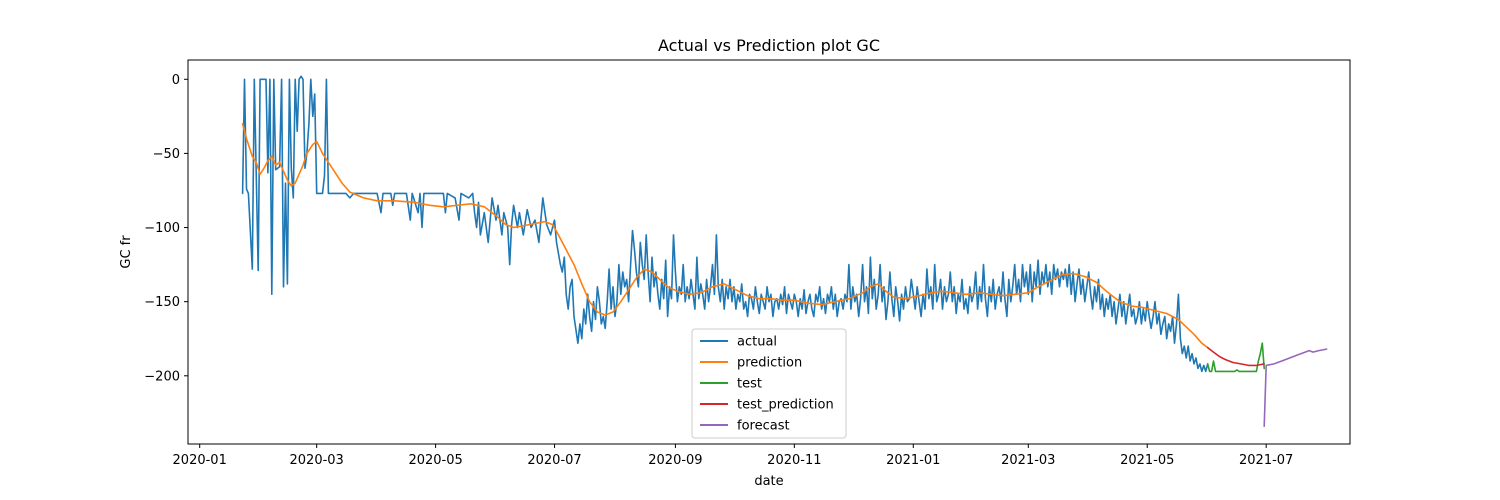 The image size is (1500, 500). What do you see at coordinates (1266, 460) in the screenshot?
I see `x-tick-label: 2021-07` at bounding box center [1266, 460].